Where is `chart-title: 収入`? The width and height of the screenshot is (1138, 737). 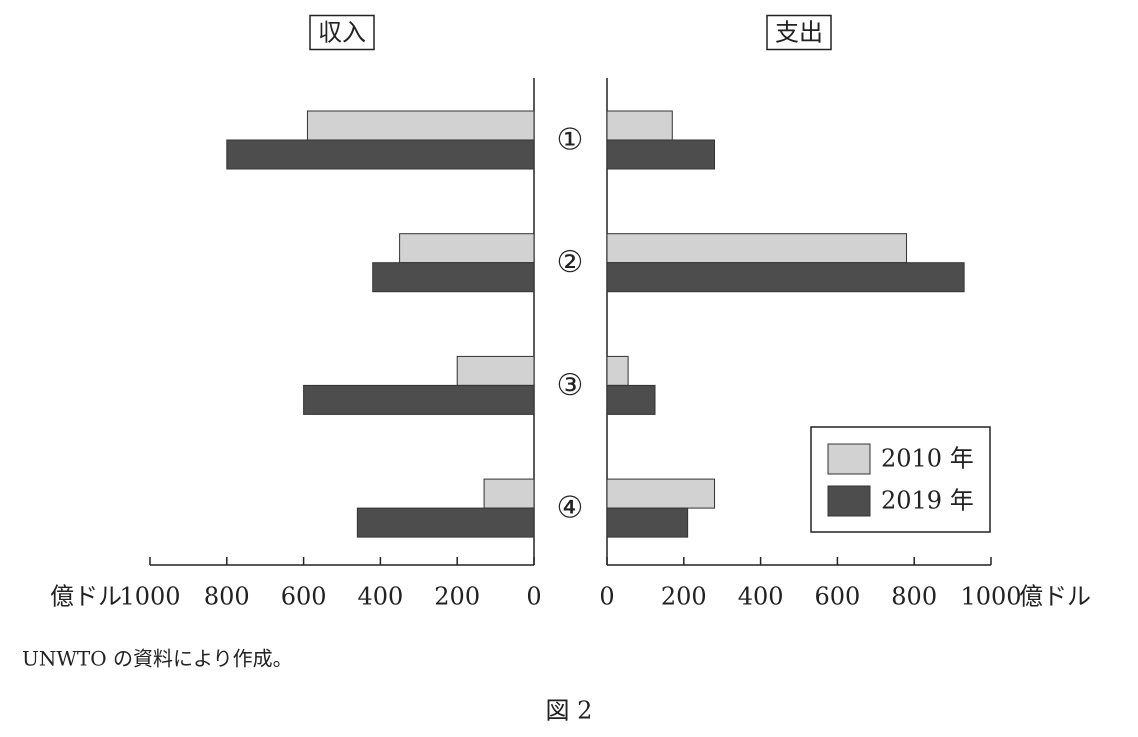
chart-title: 収入 is located at coordinates (342, 33).